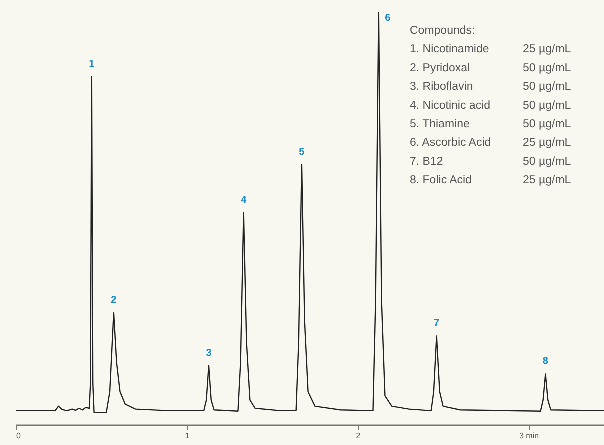 Image resolution: width=604 pixels, height=445 pixels. Describe the element at coordinates (302, 152) in the screenshot. I see `annotation: 5` at that location.